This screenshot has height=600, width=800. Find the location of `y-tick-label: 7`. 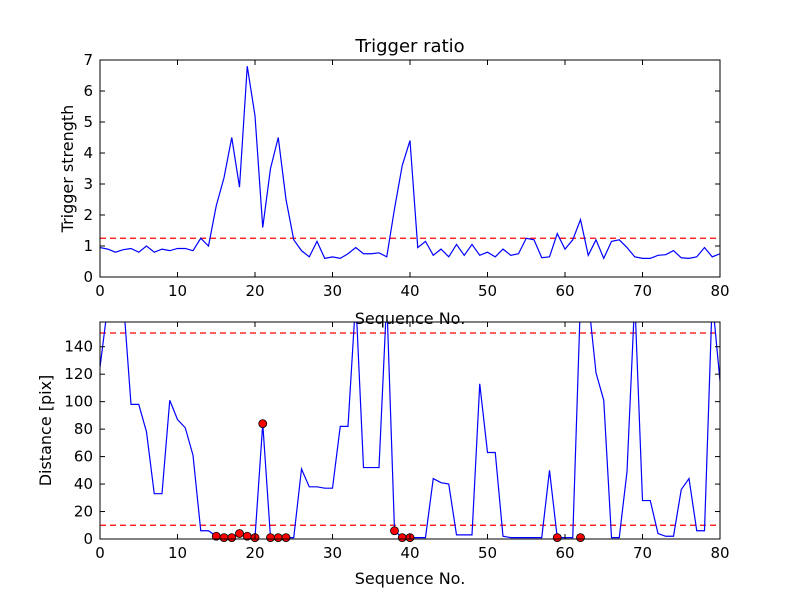

y-tick-label: 7 is located at coordinates (88, 60).